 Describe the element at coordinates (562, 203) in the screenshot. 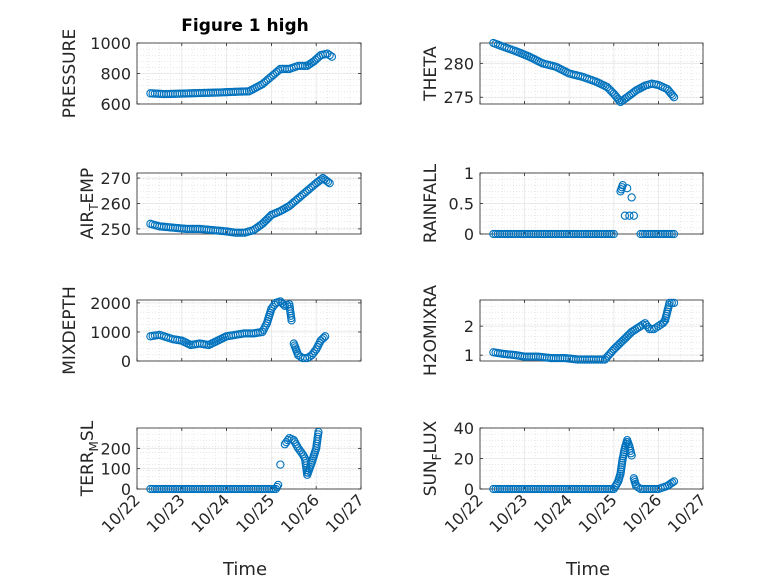

I see `subplot-rainfall: 0 0.5 1 RAINFALL` at that location.